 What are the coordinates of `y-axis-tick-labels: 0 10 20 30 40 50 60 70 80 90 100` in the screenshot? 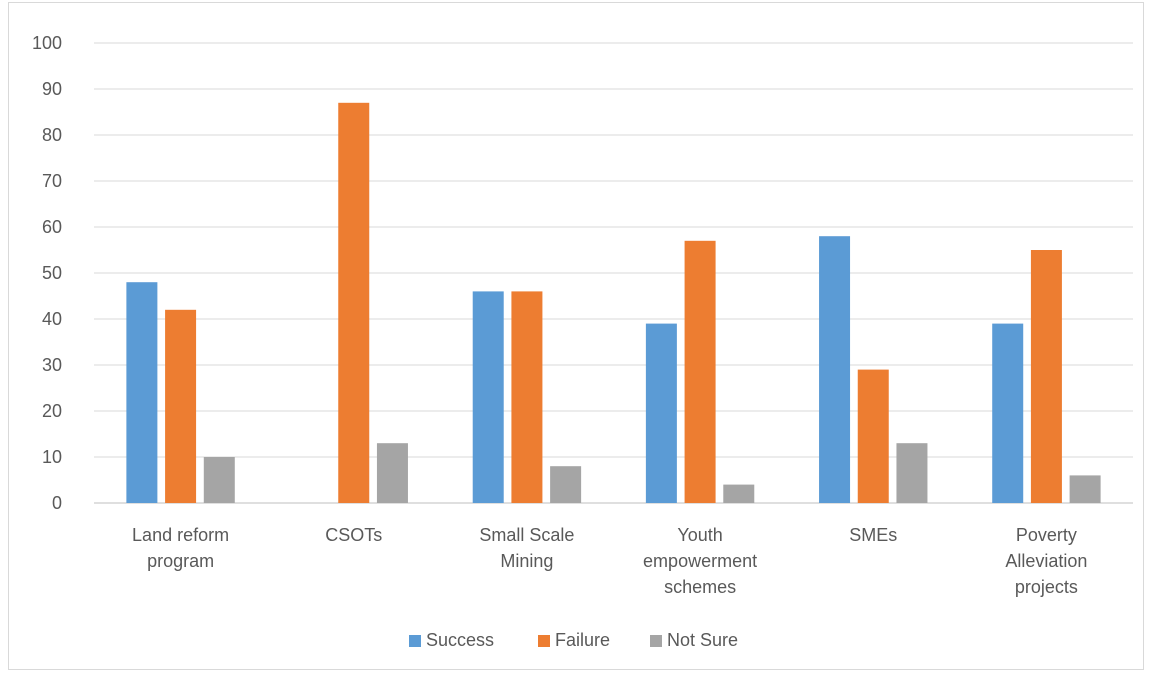 It's located at (47, 273).